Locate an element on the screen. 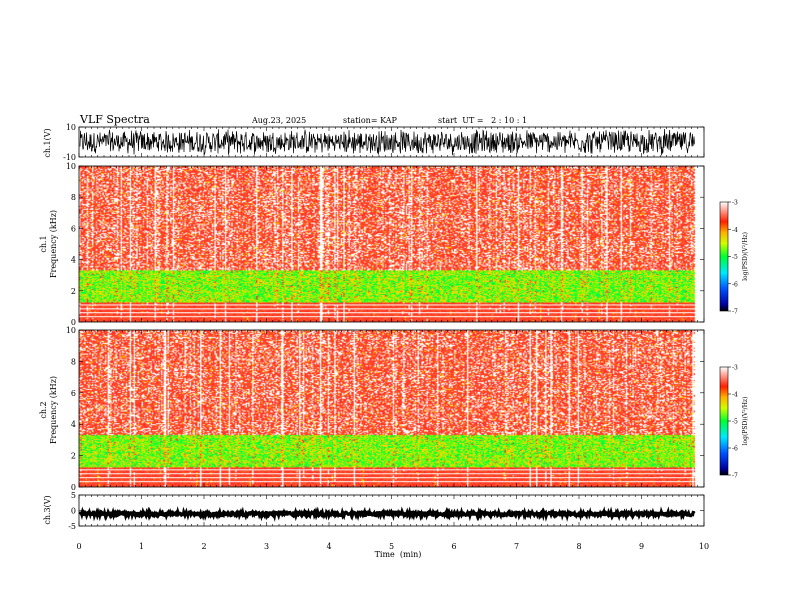  ch1-waveform-panel: 10 -10 is located at coordinates (384, 142).